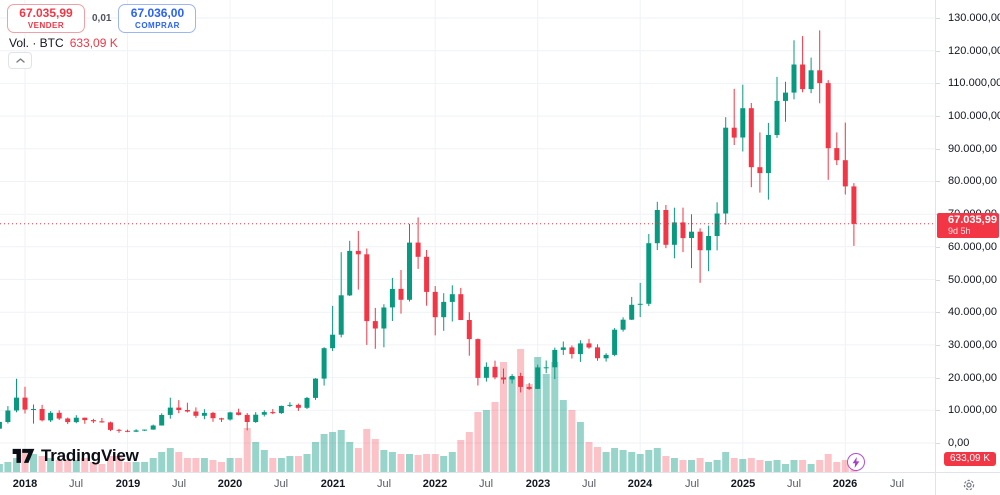 This screenshot has width=1000, height=495. Describe the element at coordinates (968, 149) in the screenshot. I see `price-tick-label: 90.000,00` at that location.